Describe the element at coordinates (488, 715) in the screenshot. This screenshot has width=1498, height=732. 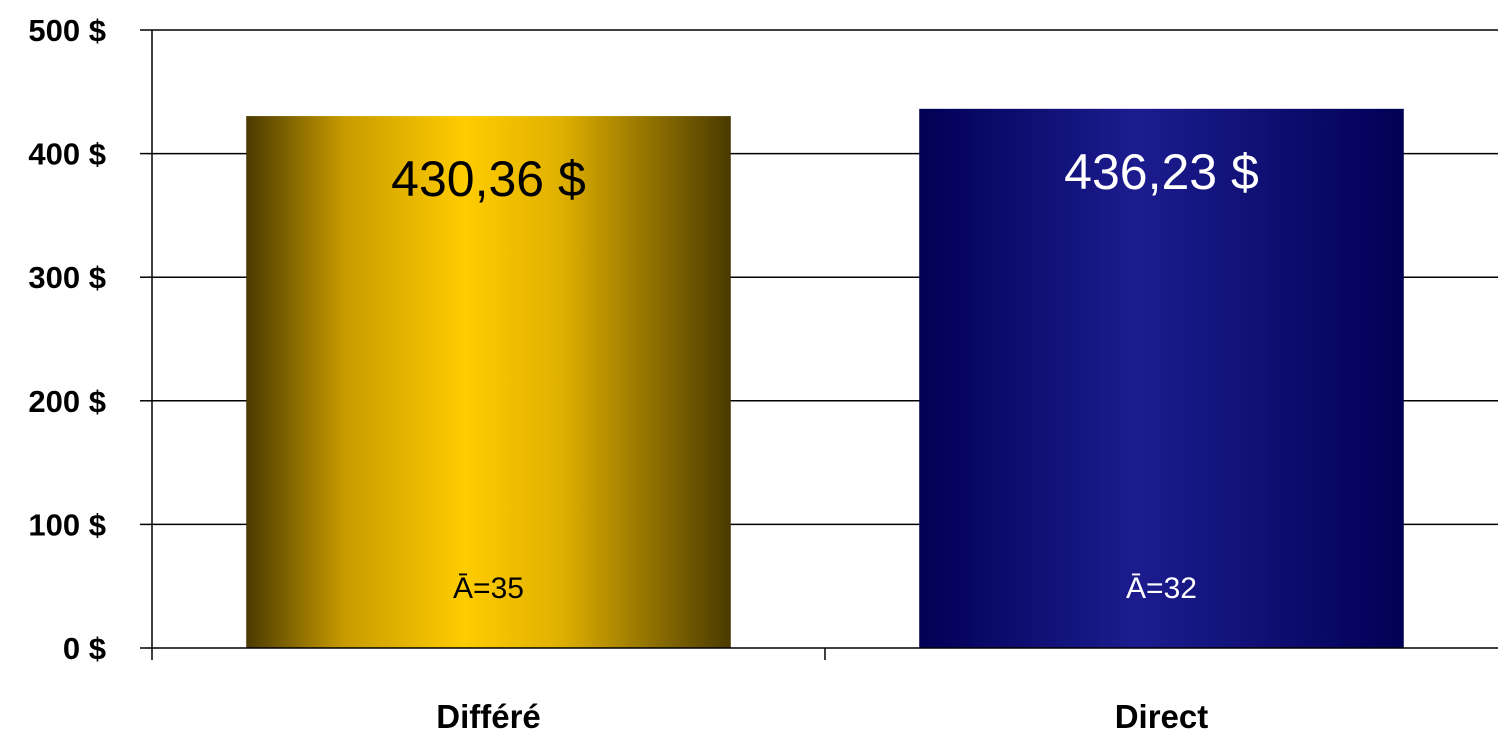
I see `x-tick-label: Différé` at that location.